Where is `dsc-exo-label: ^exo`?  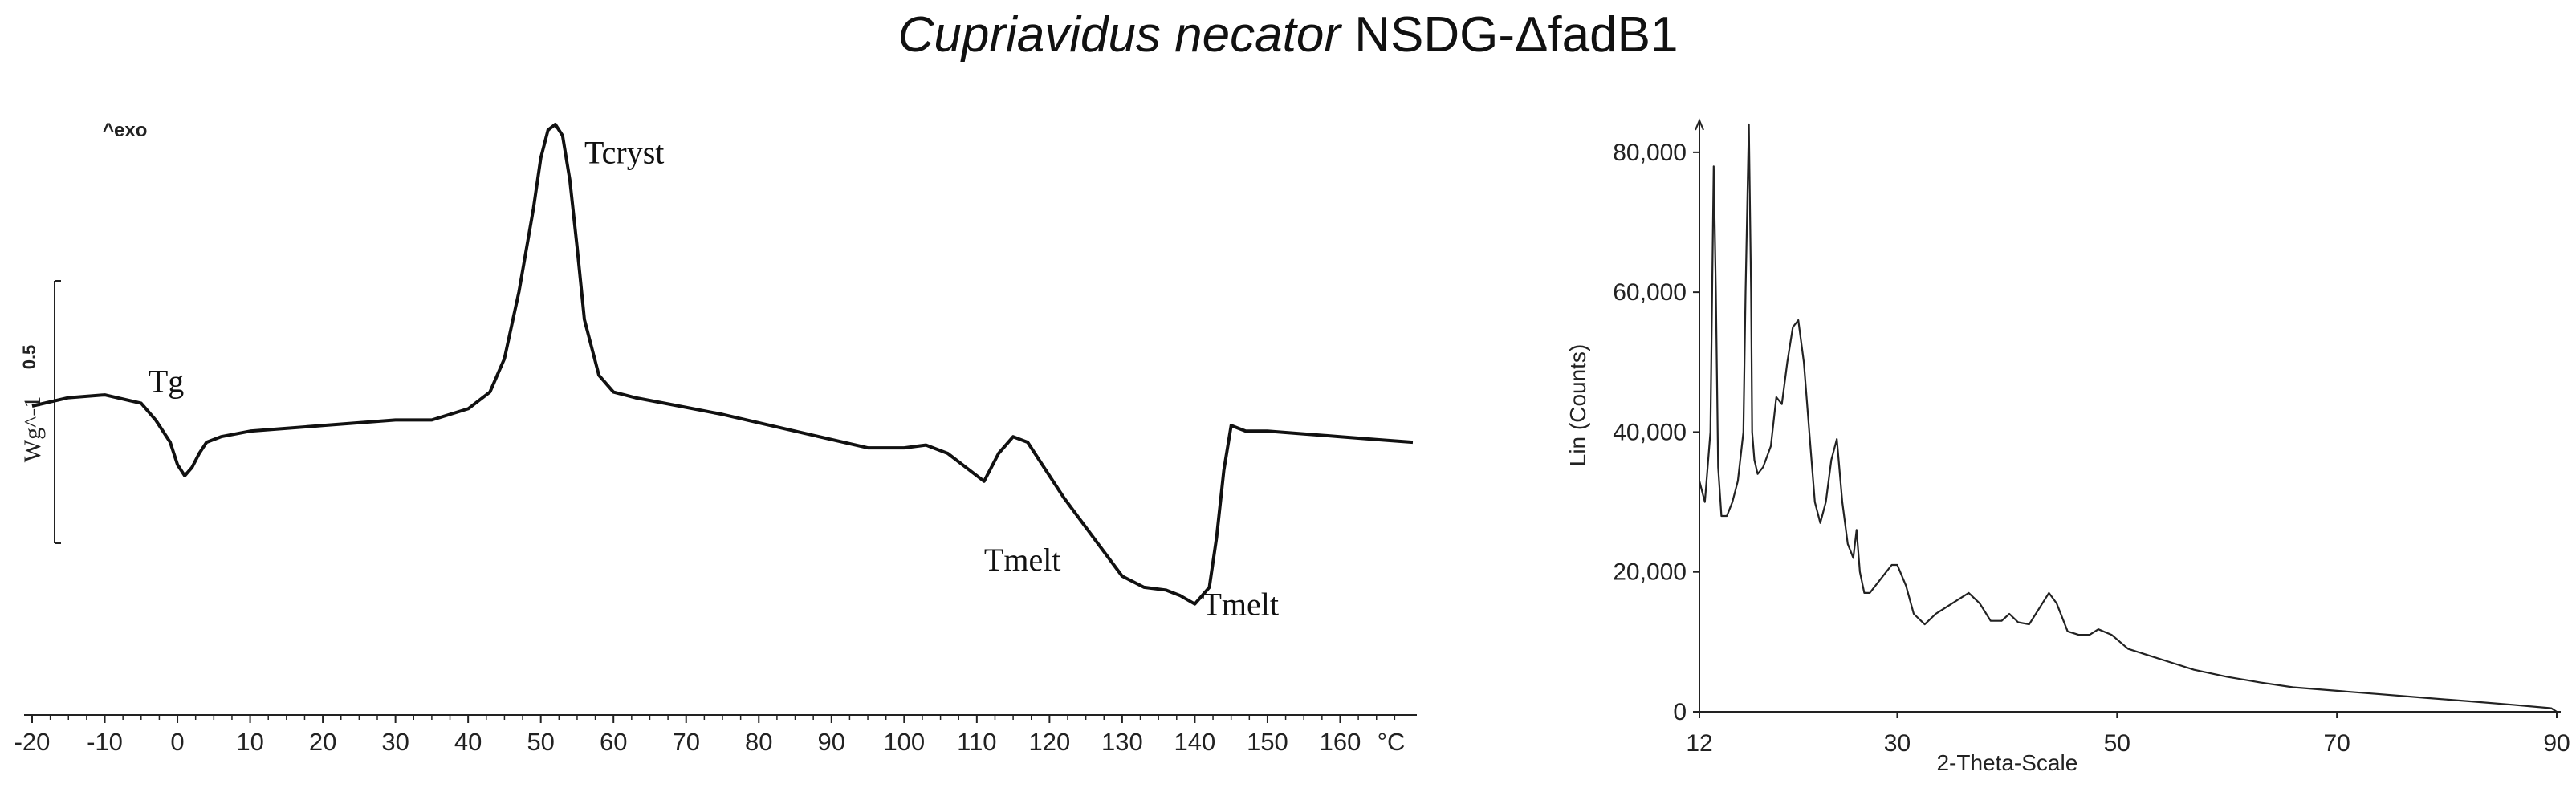 dsc-exo-label: ^exo is located at coordinates (125, 130).